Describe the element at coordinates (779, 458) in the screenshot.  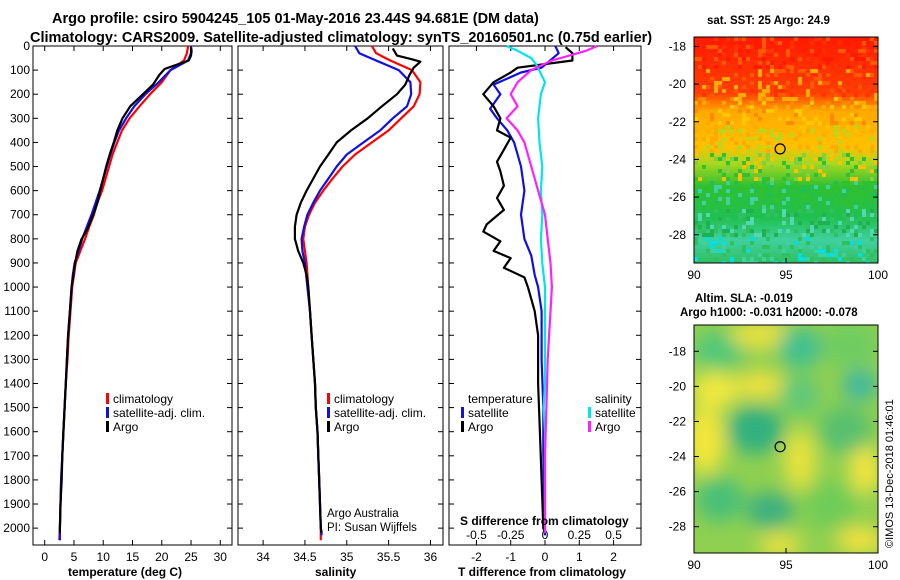
I see `sla-map-ticks: 90 95 100 -18 -20 -22 -24 -26 -28` at that location.